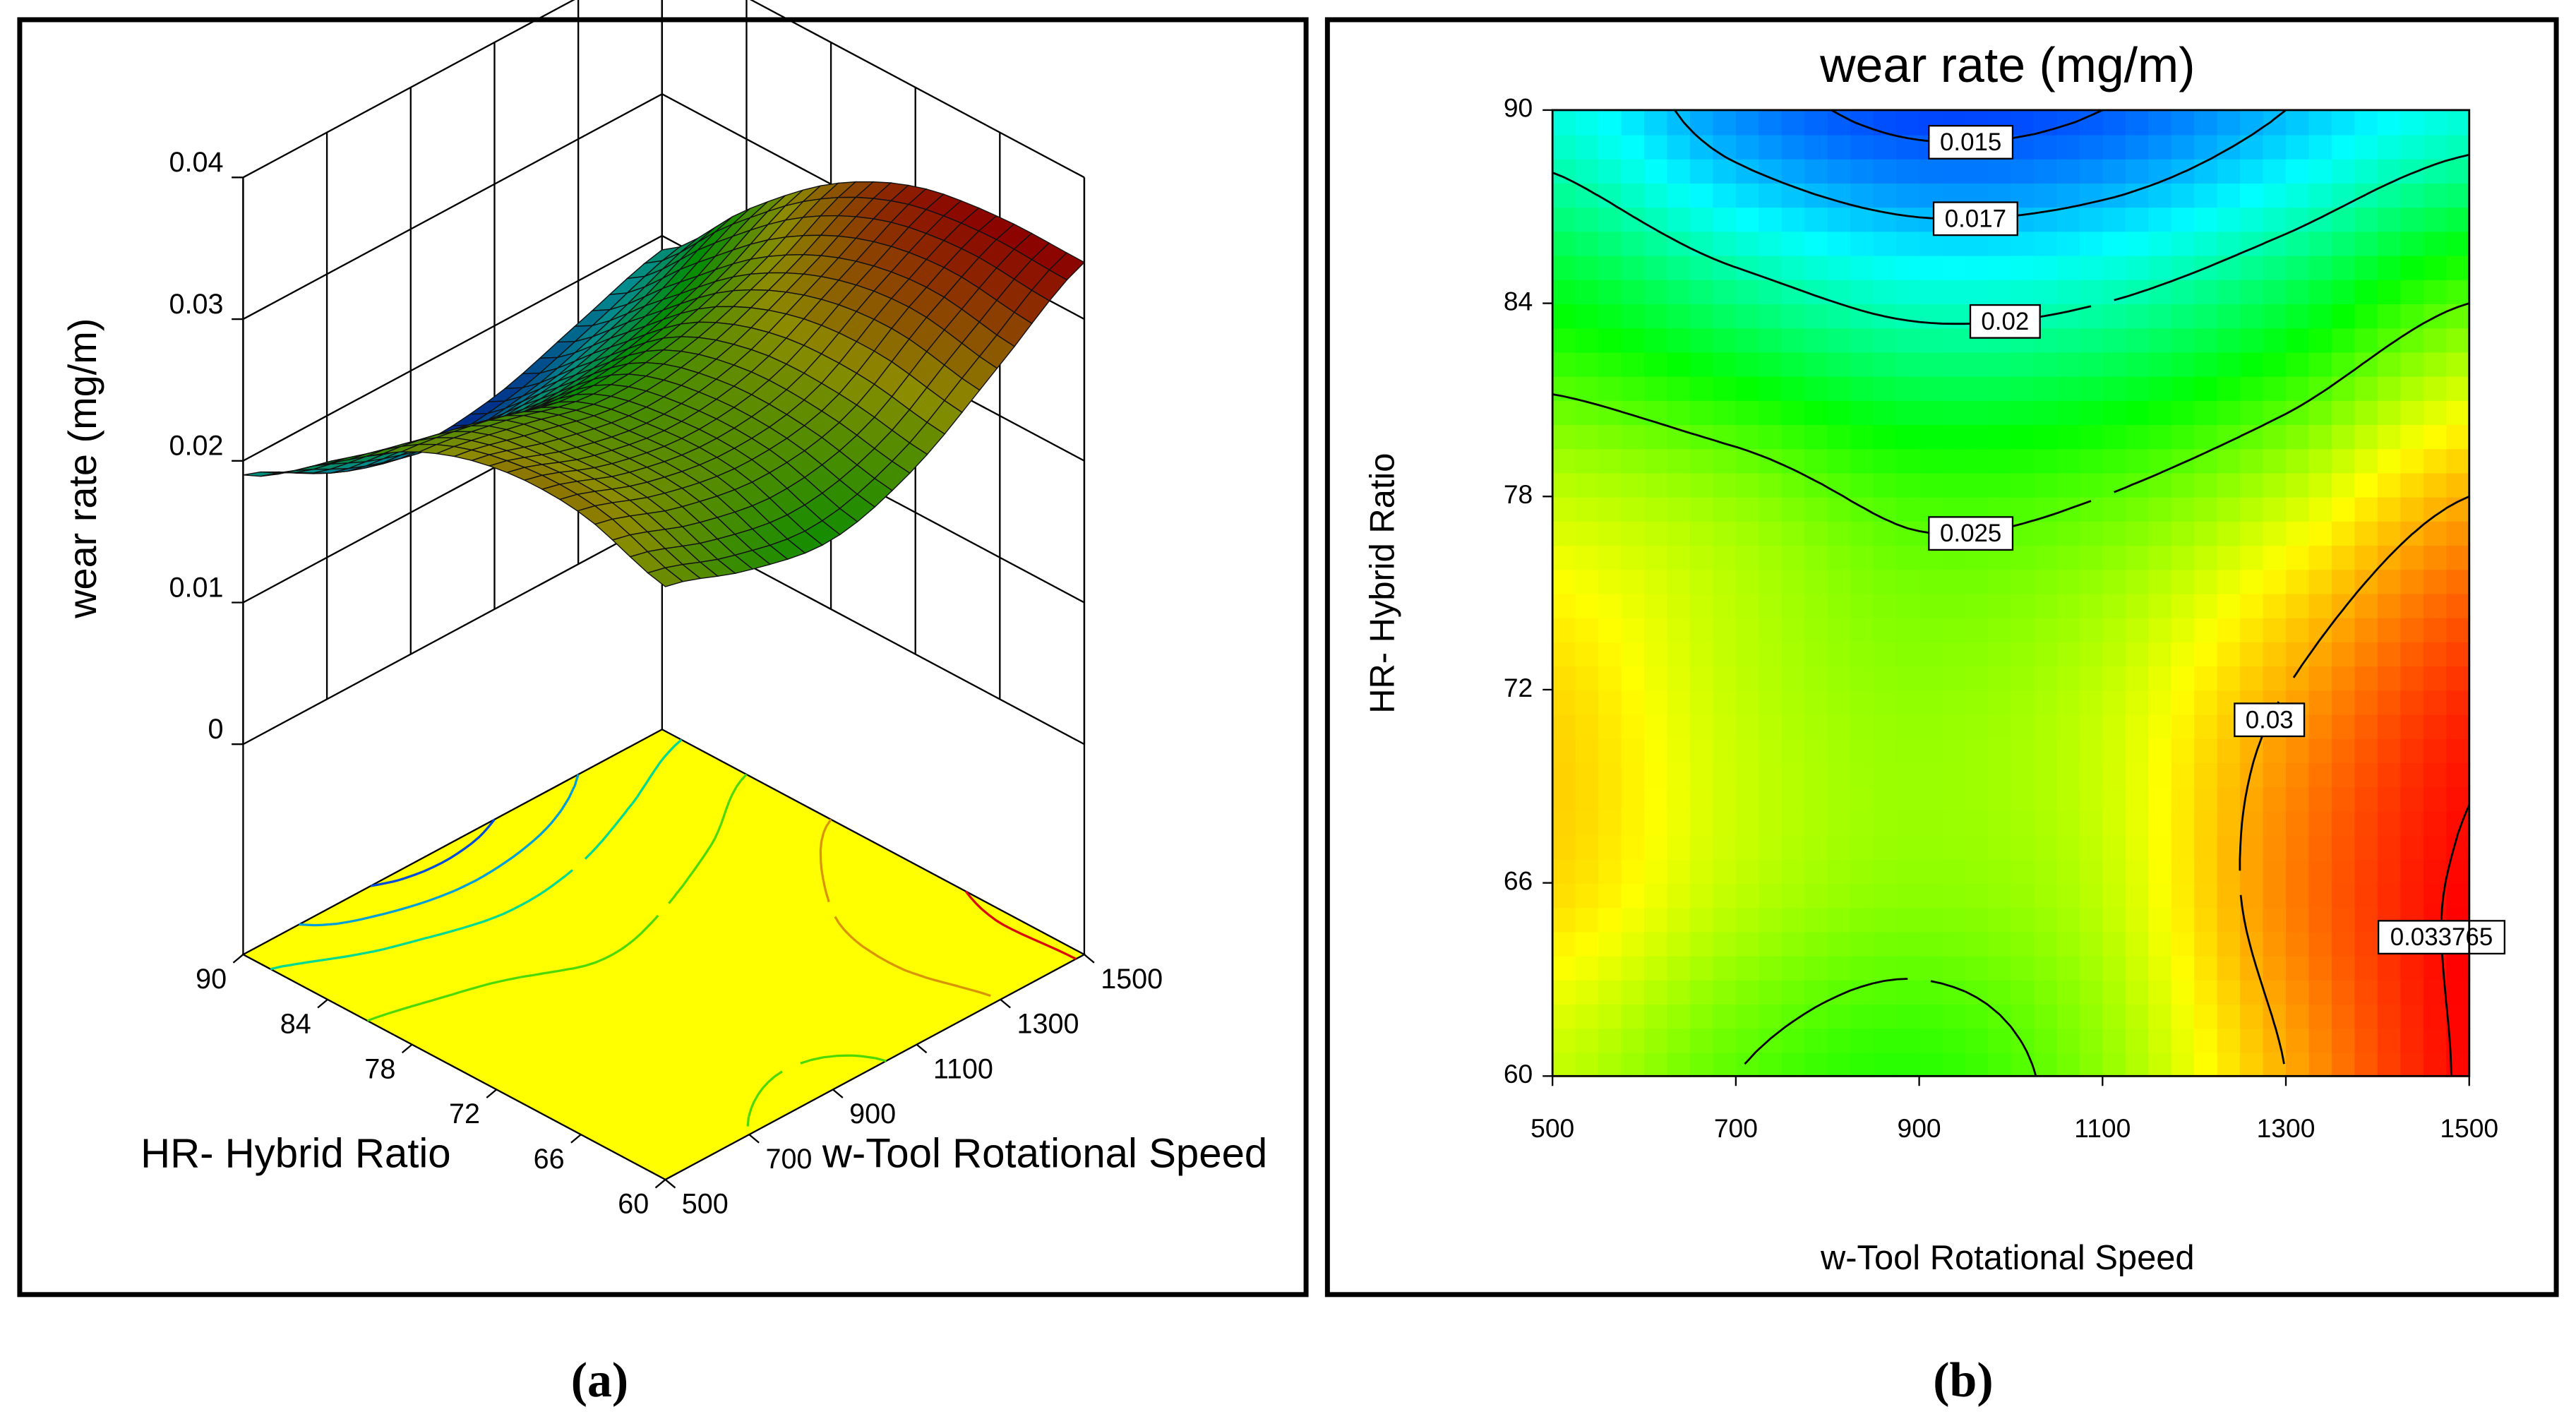  Describe the element at coordinates (665, 577) in the screenshot. I see `surface-patch` at that location.